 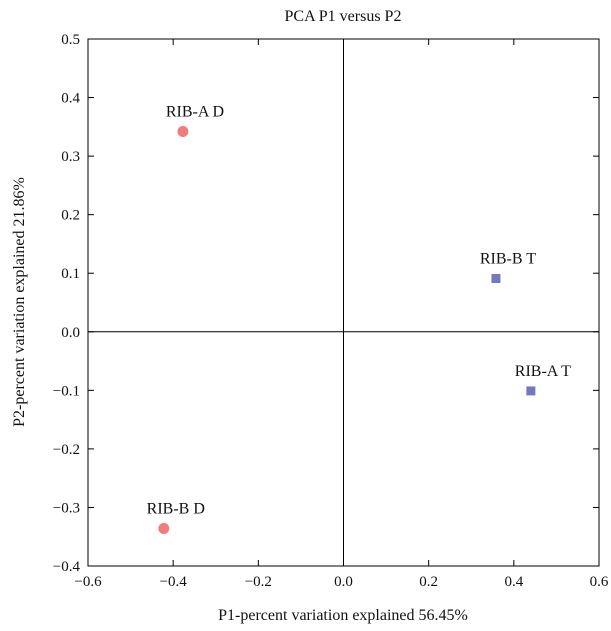 I want to click on point-label-rib-b-d: RIB-B D, so click(x=176, y=509).